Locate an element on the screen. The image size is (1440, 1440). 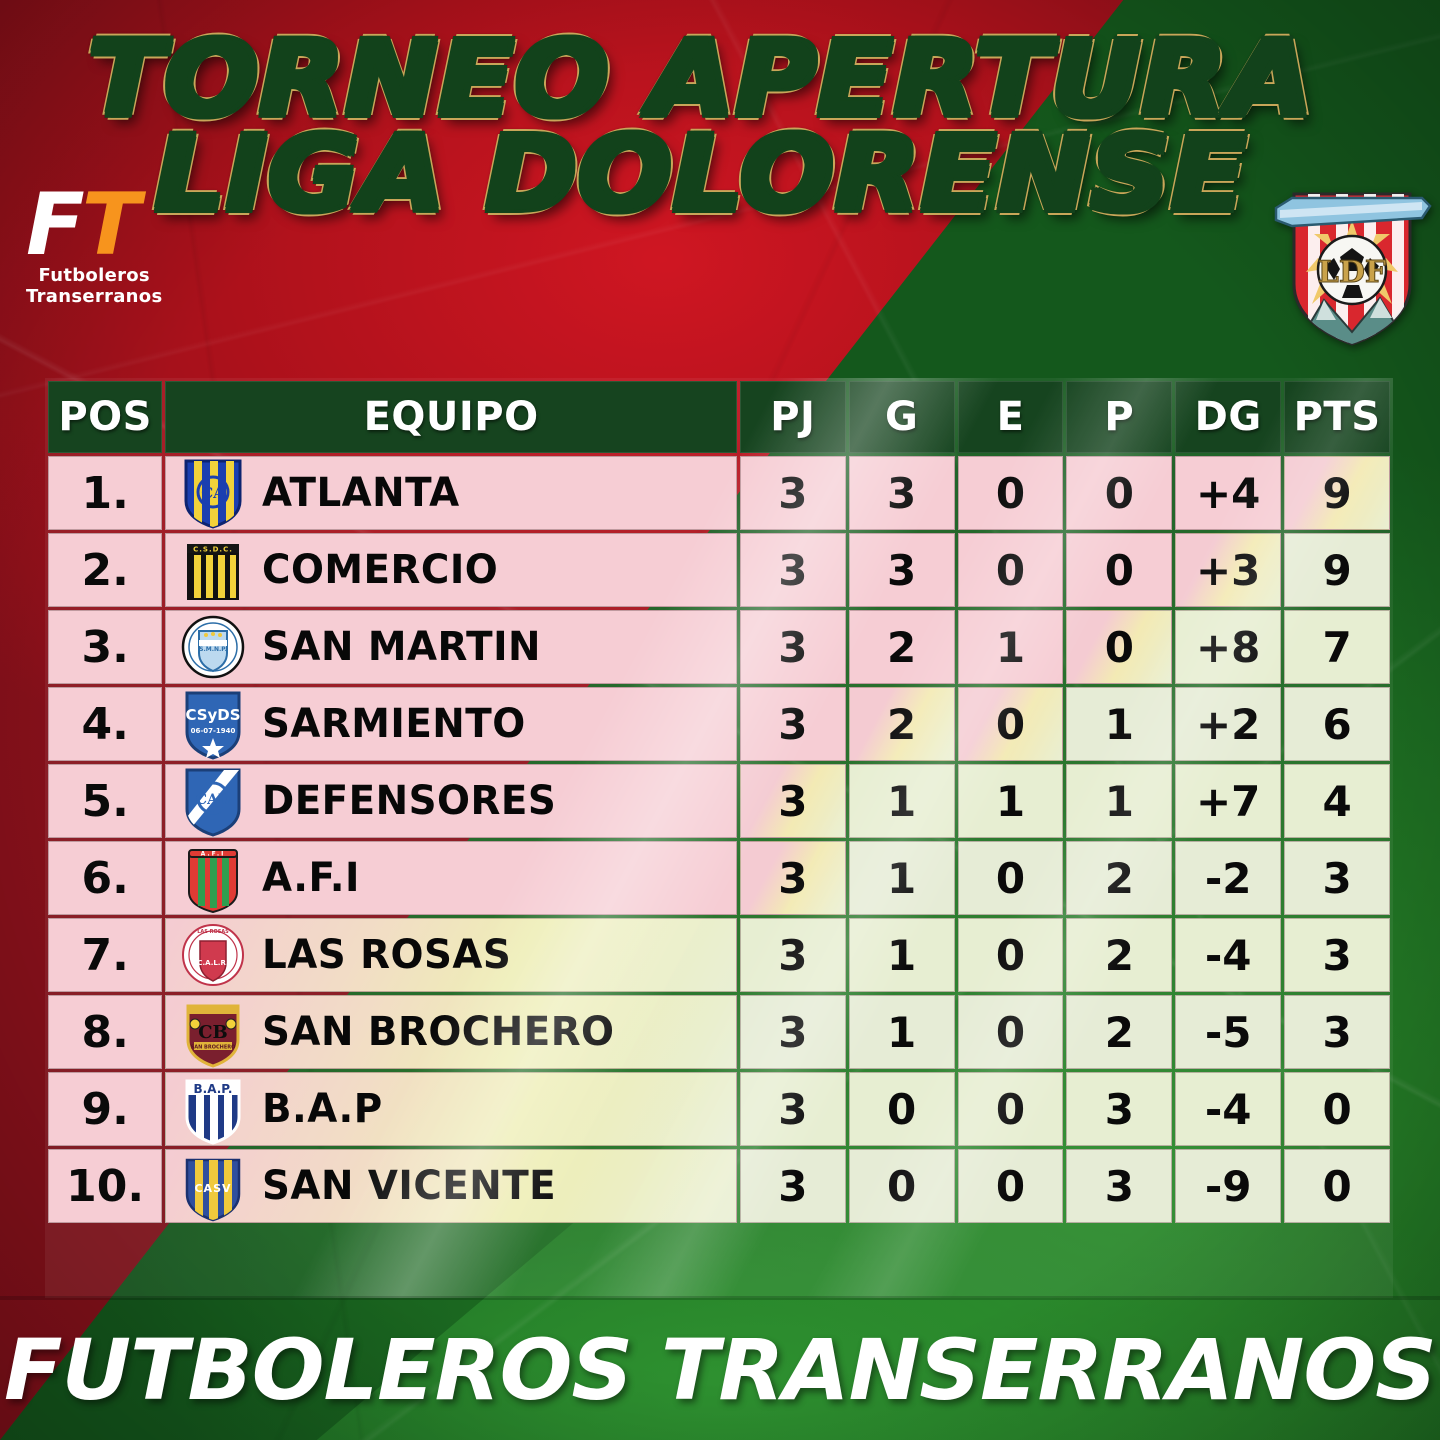
cell-team: CA ATLANTA is located at coordinates (451, 493).